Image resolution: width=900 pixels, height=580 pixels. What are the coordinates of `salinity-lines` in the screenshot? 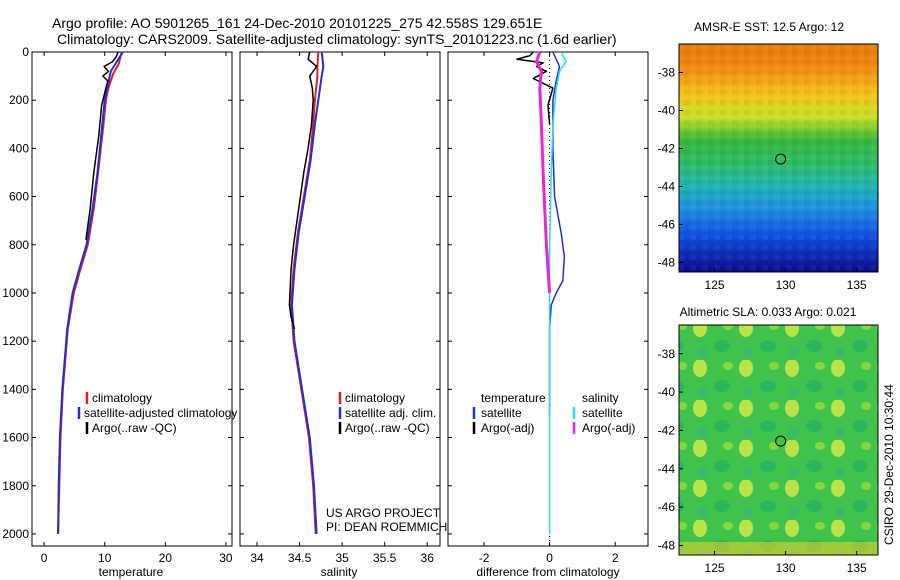 It's located at (306, 293).